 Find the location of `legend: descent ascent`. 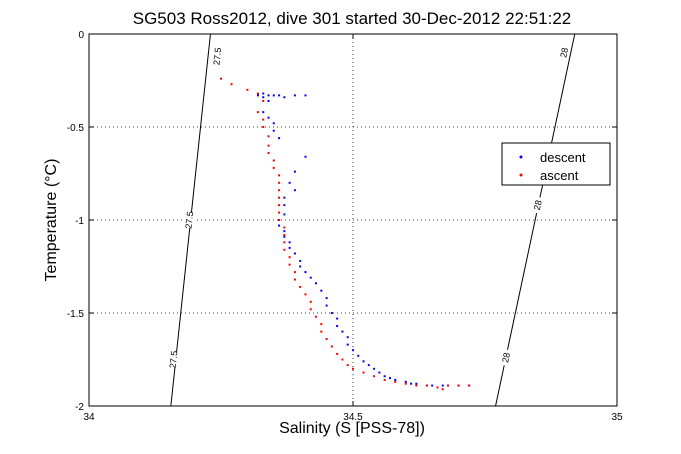

legend: descent ascent is located at coordinates (556, 164).